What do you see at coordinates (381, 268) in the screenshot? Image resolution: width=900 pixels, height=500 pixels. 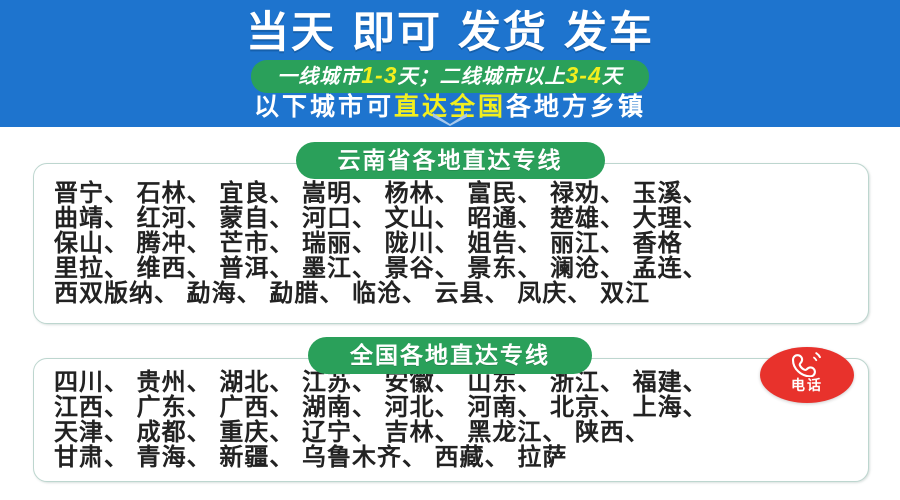 I see `city-row: 里拉、 维西、 普洱、 墨江、 景谷、 景东、 澜沧、 孟连、` at bounding box center [381, 268].